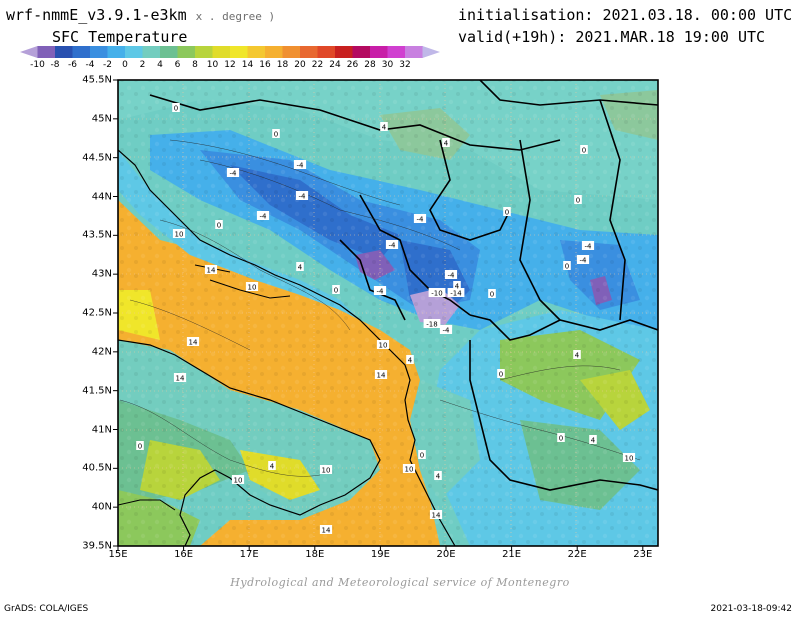  What do you see at coordinates (125, 65) in the screenshot?
I see `colorbar-tick-label: 0` at bounding box center [125, 65].